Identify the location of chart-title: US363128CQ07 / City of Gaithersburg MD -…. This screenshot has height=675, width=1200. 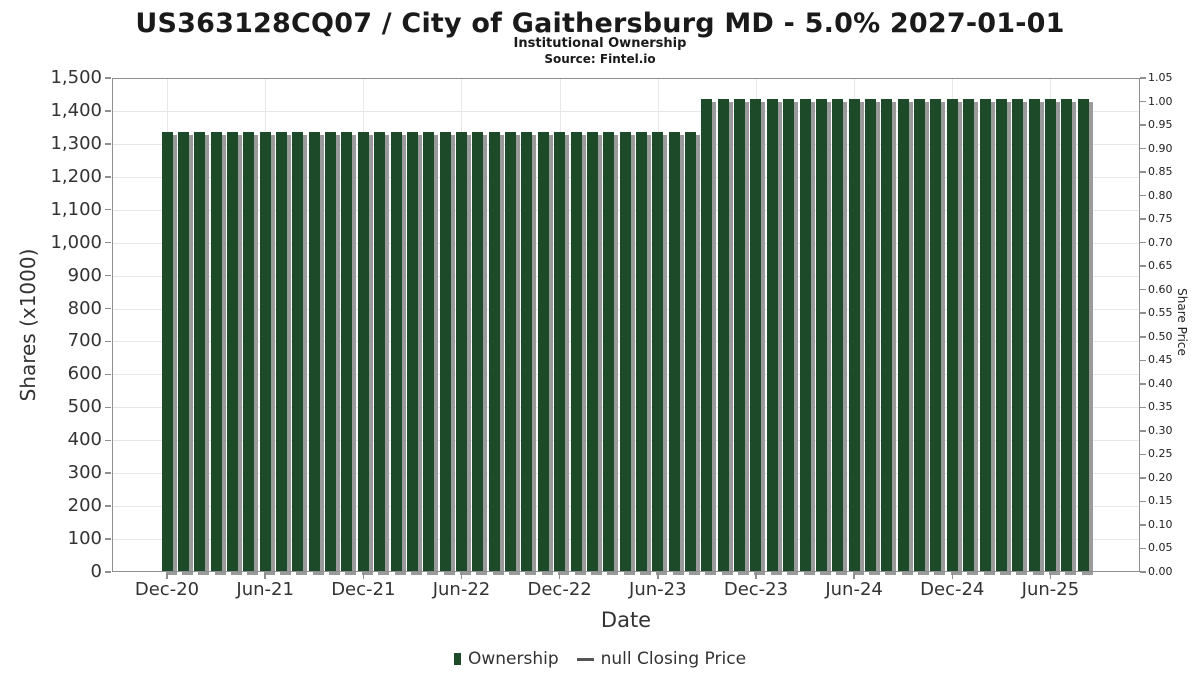
(600, 23).